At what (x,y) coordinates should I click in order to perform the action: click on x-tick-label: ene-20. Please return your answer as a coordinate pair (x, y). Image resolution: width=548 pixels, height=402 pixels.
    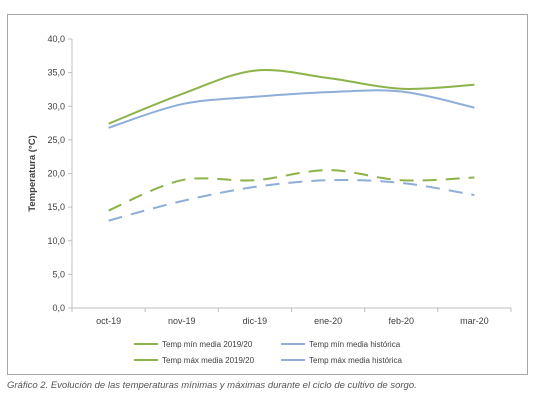
    Looking at the image, I should click on (328, 321).